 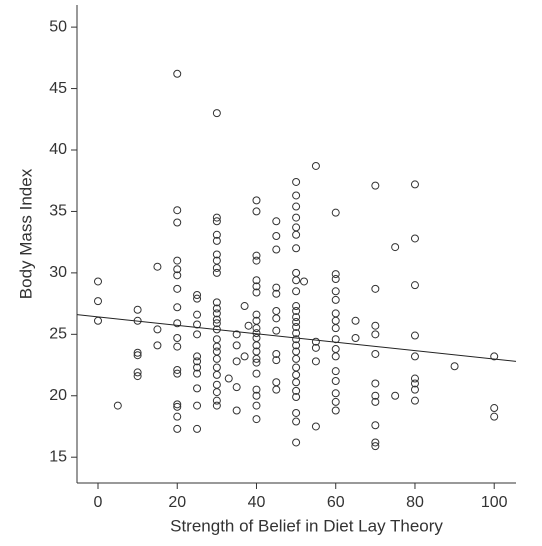 What do you see at coordinates (58, 456) in the screenshot?
I see `y-tick-label: 15` at bounding box center [58, 456].